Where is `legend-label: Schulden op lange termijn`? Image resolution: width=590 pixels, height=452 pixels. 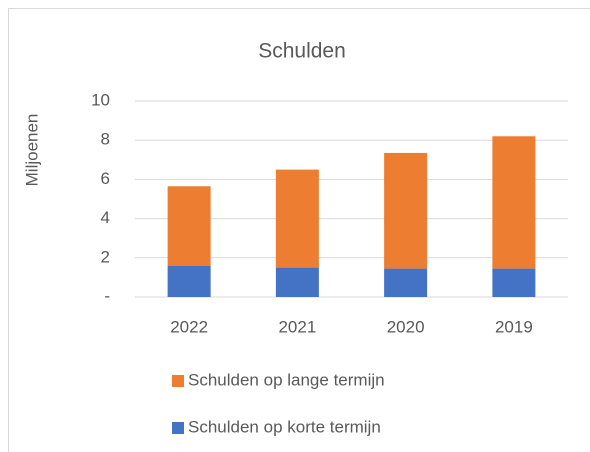 legend-label: Schulden op lange termijn is located at coordinates (286, 379).